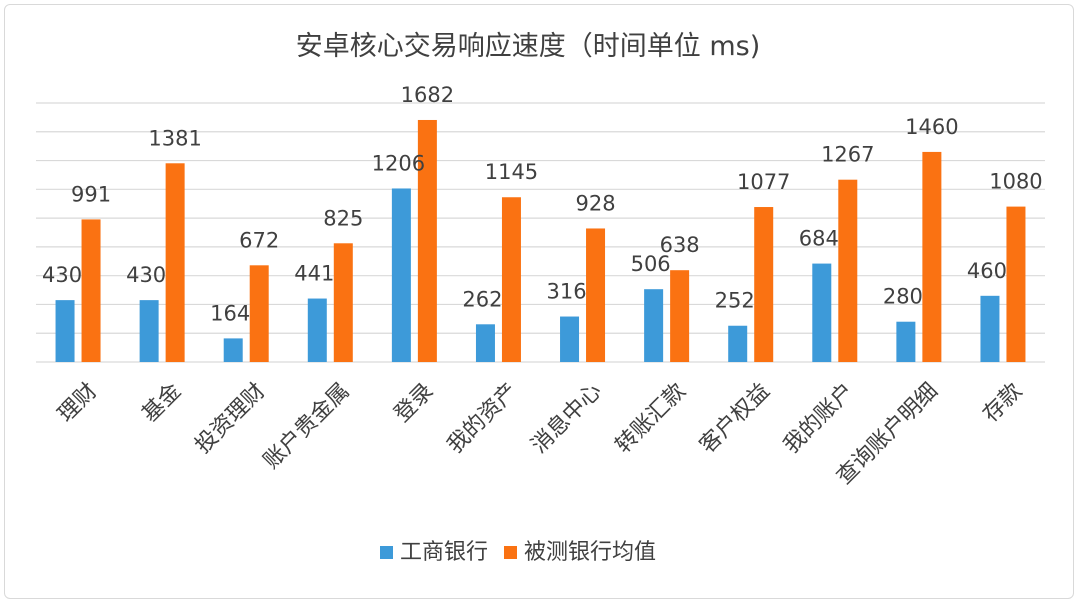 The width and height of the screenshot is (1080, 605). Describe the element at coordinates (1002, 403) in the screenshot. I see `x-tick-label: 存款` at that location.